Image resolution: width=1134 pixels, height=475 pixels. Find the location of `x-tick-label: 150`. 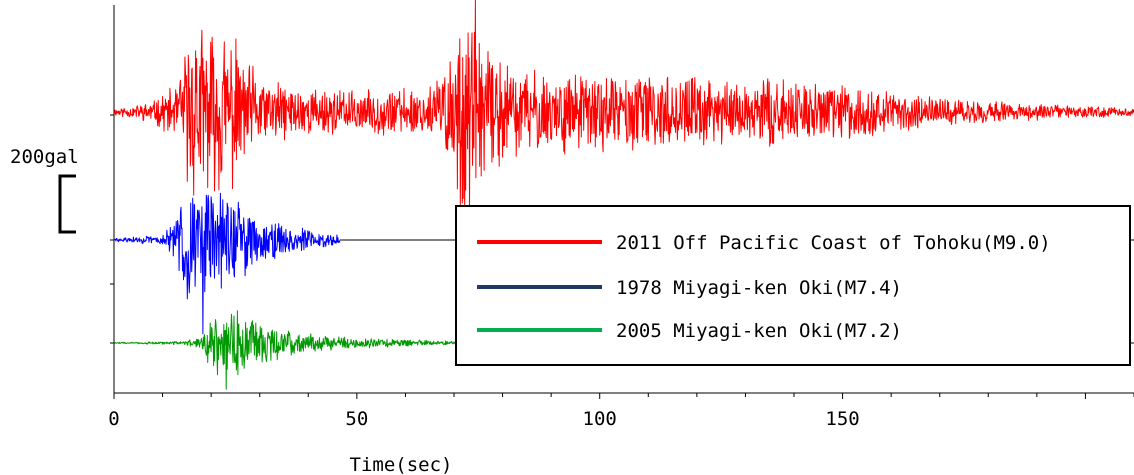

x-tick-label: 150 is located at coordinates (842, 419).